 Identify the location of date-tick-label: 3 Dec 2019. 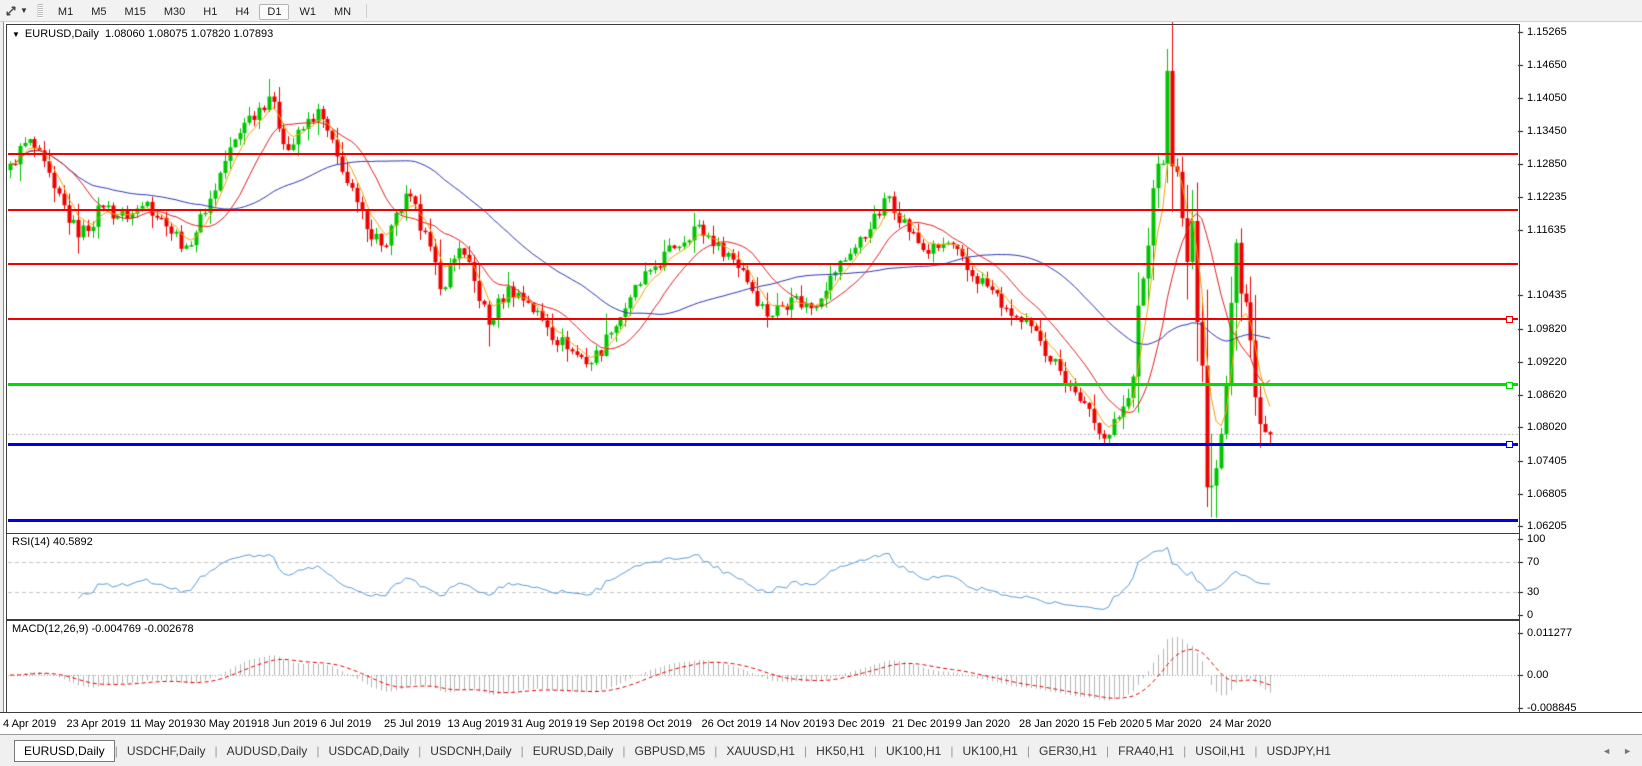
(856, 724).